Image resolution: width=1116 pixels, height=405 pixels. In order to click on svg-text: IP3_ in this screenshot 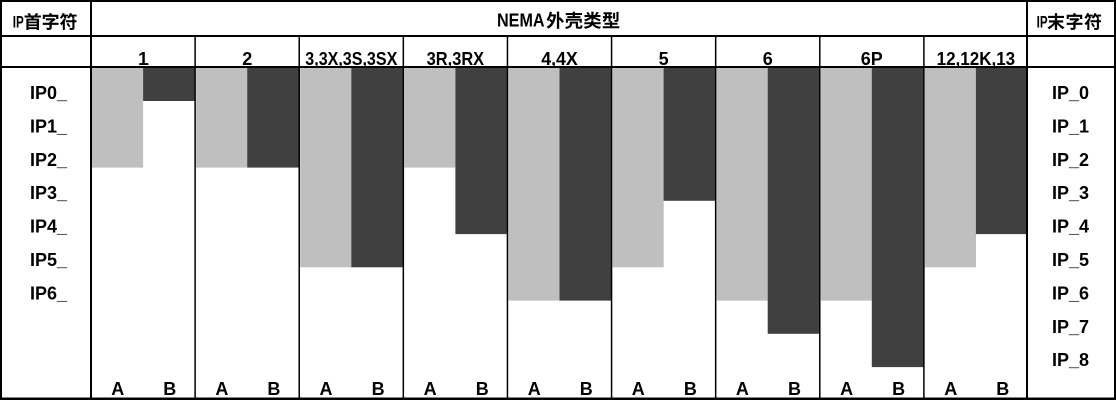, I will do `click(49, 193)`.